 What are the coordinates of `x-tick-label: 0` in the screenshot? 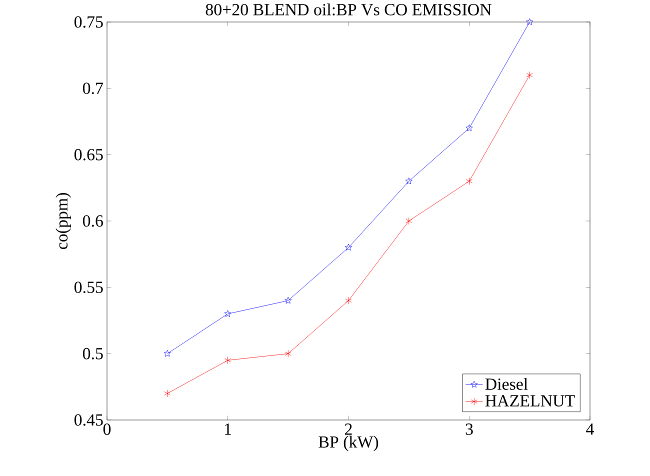 It's located at (107, 429).